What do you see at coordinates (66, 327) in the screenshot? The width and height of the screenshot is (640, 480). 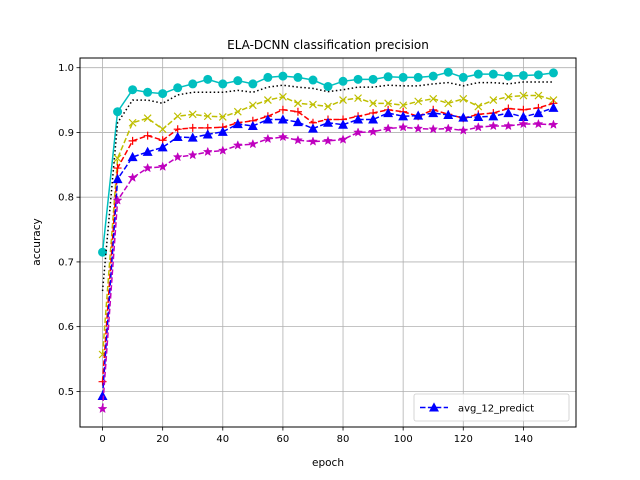 I see `y-tick-label: 0.6` at bounding box center [66, 327].